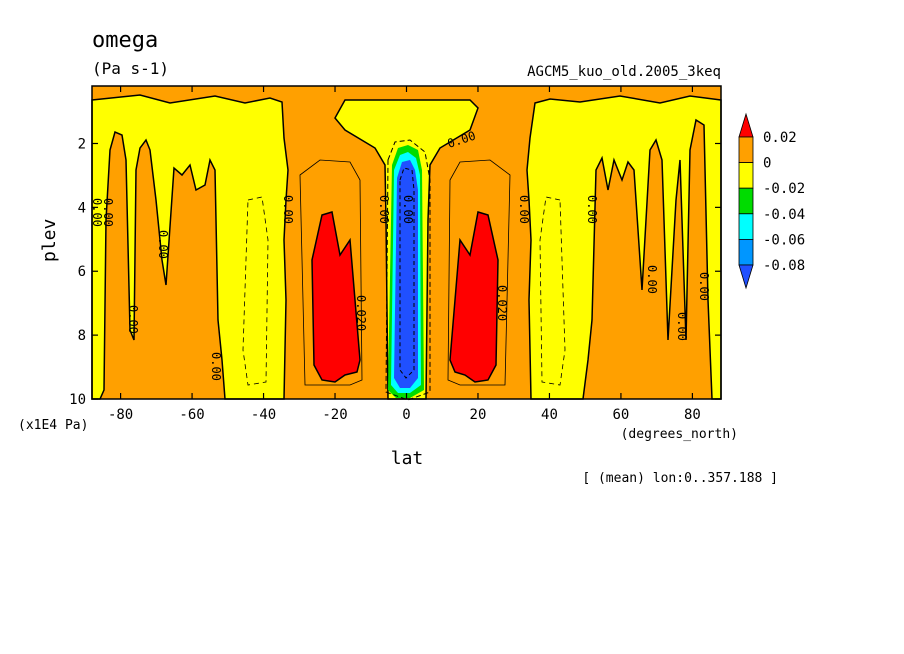 The width and height of the screenshot is (904, 654). What do you see at coordinates (49, 240) in the screenshot?
I see `y-axis-title: plev` at bounding box center [49, 240].